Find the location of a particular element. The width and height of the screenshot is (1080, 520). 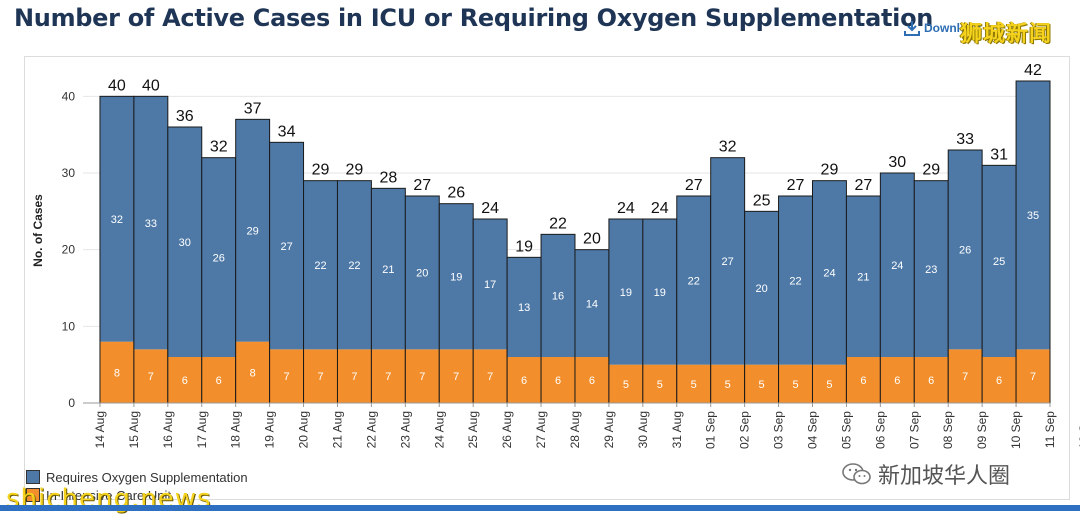

legend-label-icu: In Intensive Care Unit is located at coordinates (109, 495).